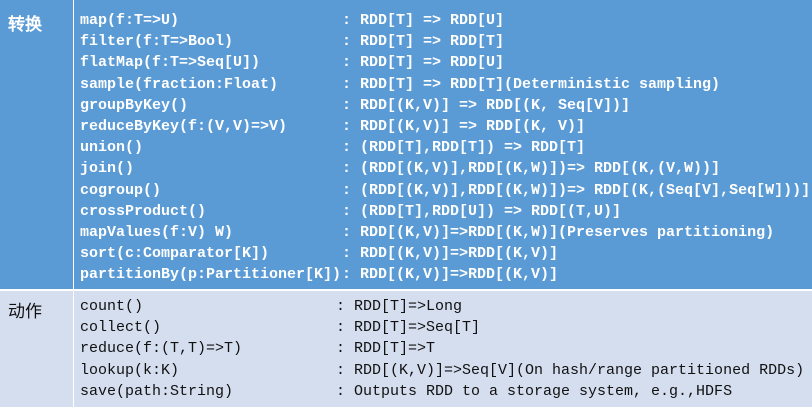 This screenshot has height=407, width=812. What do you see at coordinates (386, 349) in the screenshot?
I see `operation-signature: : RDD[T]=>T` at bounding box center [386, 349].